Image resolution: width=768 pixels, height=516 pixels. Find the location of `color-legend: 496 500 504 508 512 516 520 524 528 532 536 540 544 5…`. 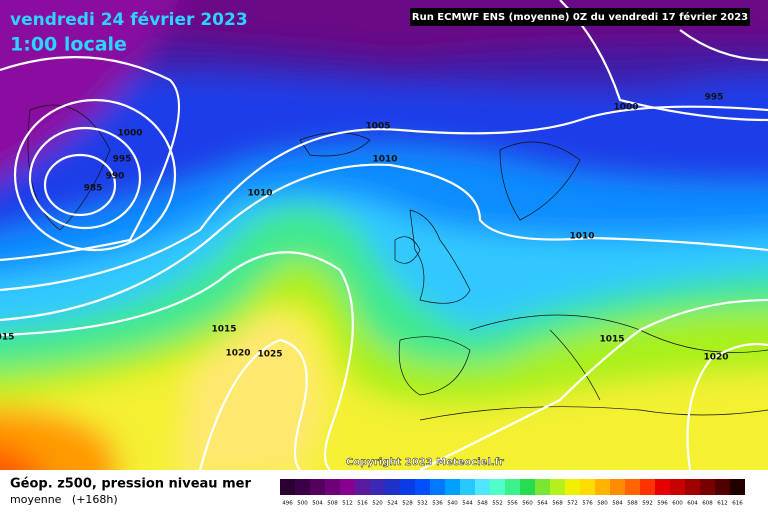

color-legend: 496 500 504 508 512 516 520 524 528 532 536 540 544 5… is located at coordinates (512, 493).